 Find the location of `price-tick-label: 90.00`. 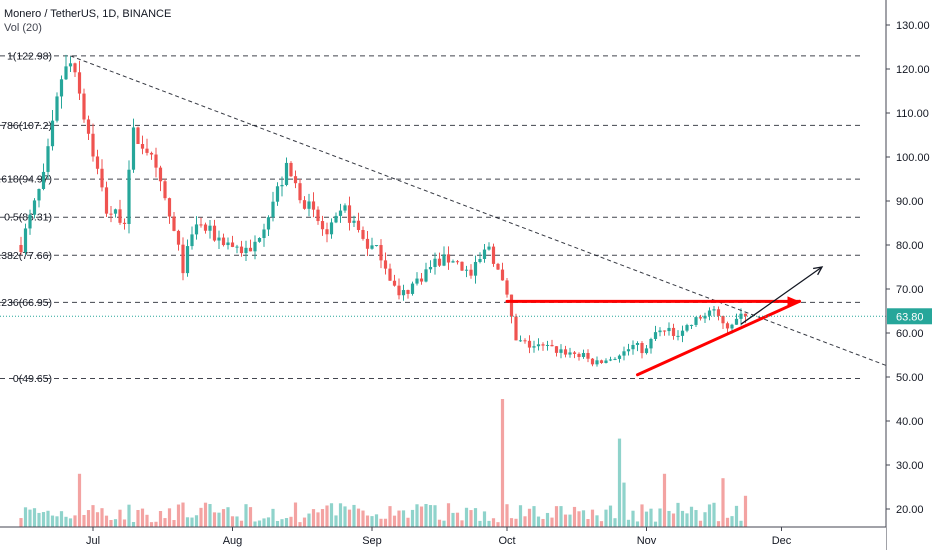

price-tick-label: 90.00 is located at coordinates (910, 202).